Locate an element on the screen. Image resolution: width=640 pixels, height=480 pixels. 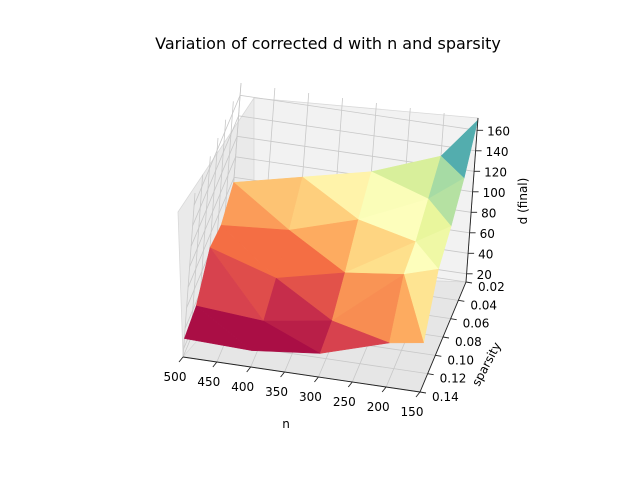
y-tick-label: 0.08 is located at coordinates (468, 342).